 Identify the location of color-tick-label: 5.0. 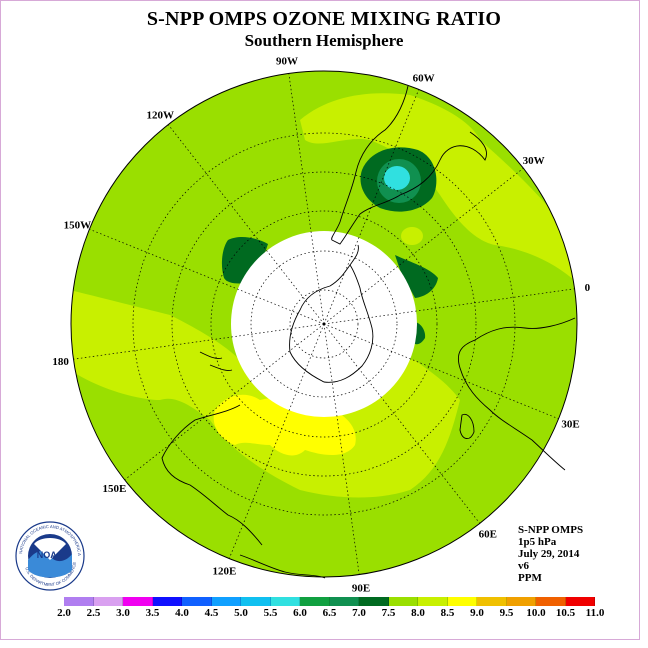
(241, 613).